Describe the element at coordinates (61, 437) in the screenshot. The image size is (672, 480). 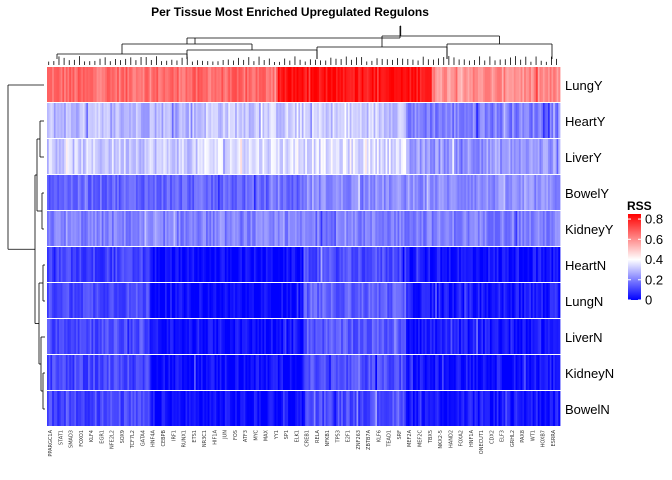
I see `column-tick-label: STAT1` at that location.